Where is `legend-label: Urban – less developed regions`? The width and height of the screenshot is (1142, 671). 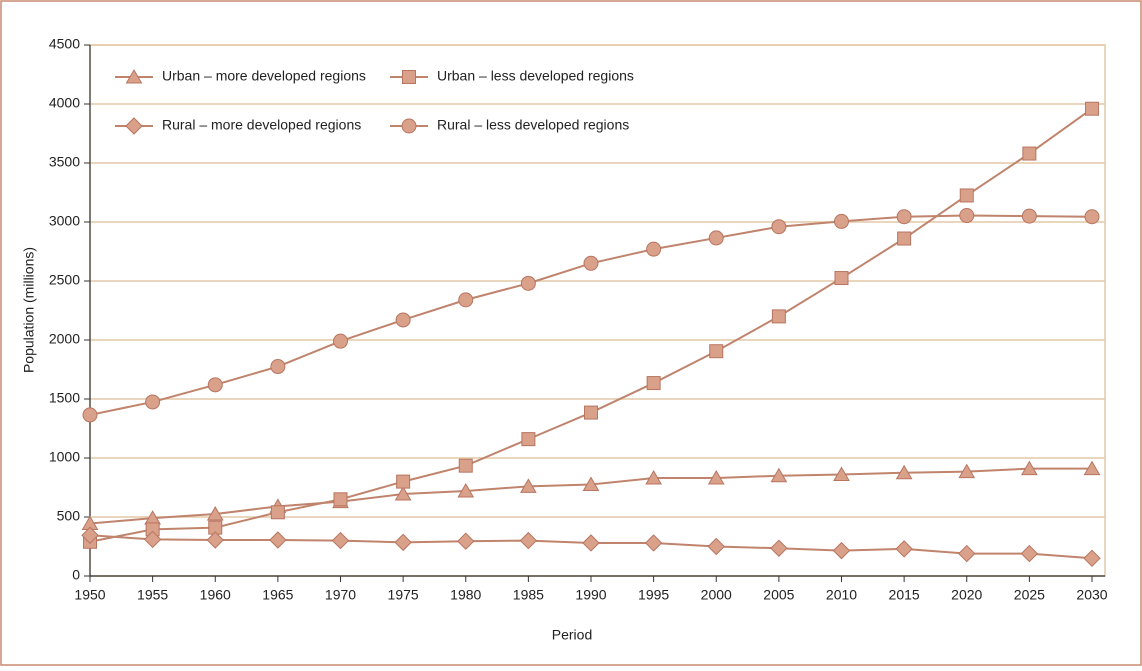
legend-label: Urban – less developed regions is located at coordinates (535, 76).